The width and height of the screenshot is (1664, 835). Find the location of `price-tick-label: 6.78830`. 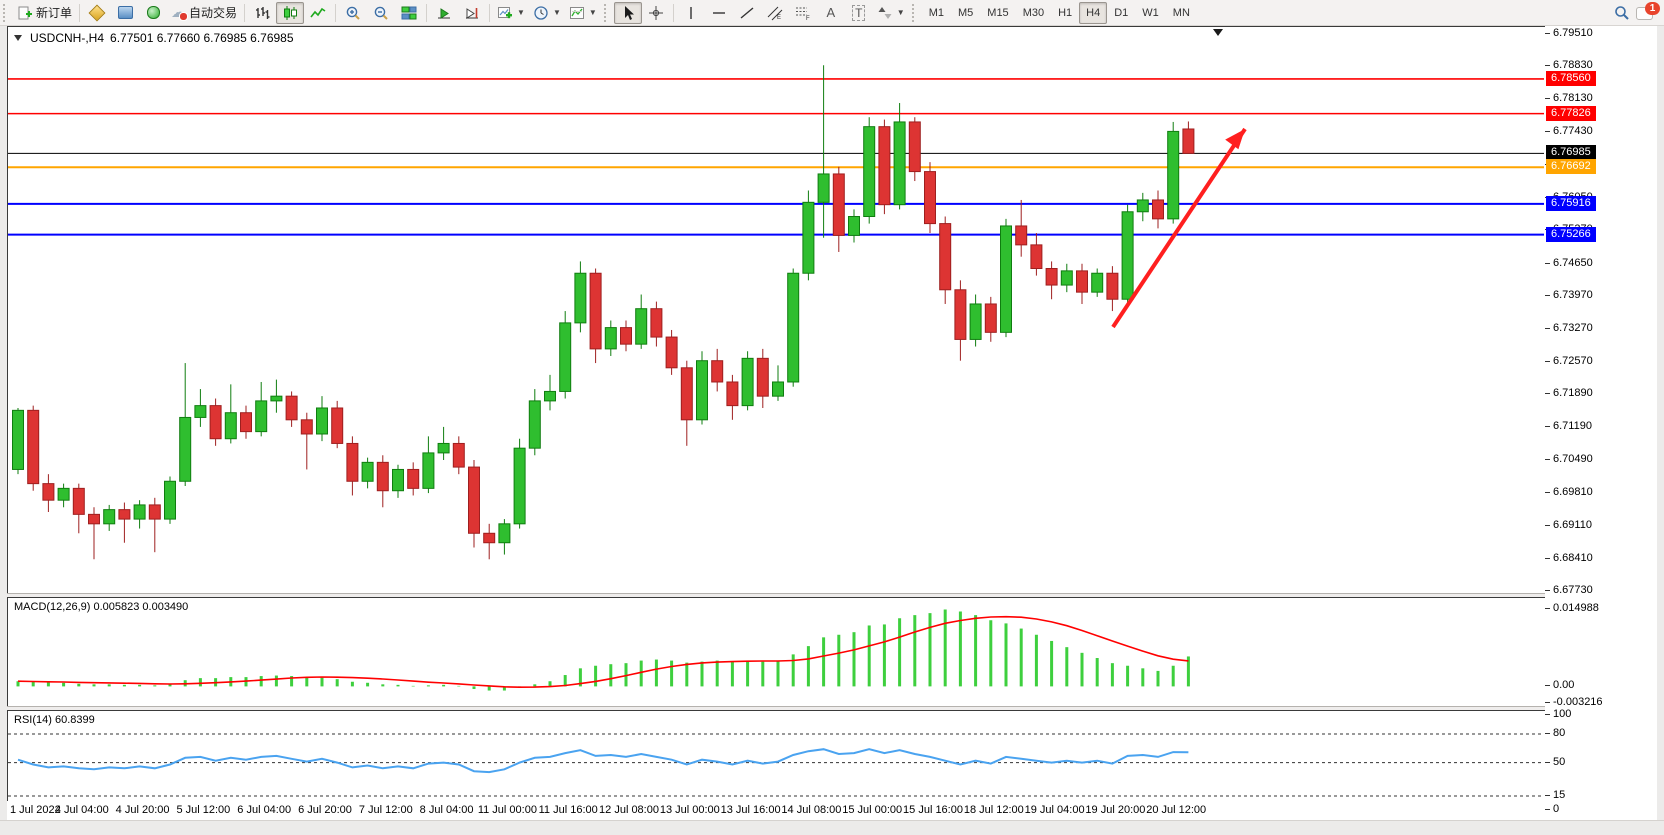

price-tick-label: 6.78830 is located at coordinates (1573, 65).